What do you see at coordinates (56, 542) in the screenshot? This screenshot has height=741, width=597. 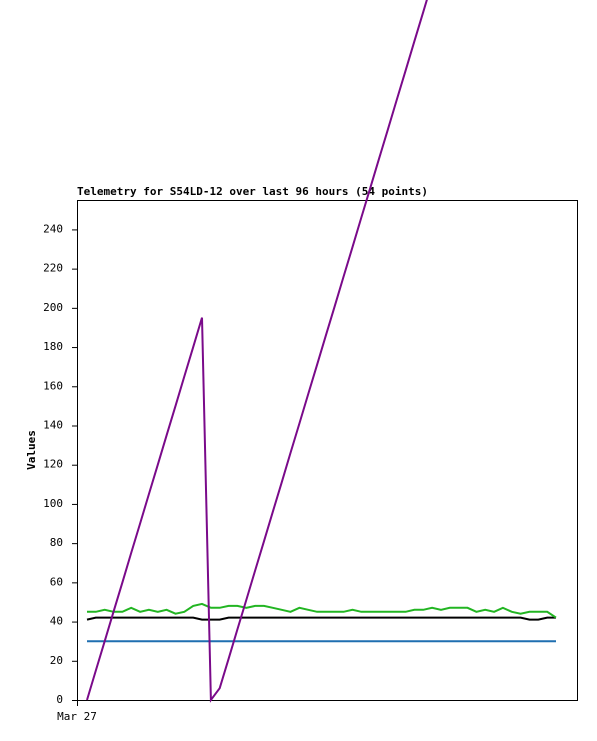 I see `y-tick-label: 80` at bounding box center [56, 542].